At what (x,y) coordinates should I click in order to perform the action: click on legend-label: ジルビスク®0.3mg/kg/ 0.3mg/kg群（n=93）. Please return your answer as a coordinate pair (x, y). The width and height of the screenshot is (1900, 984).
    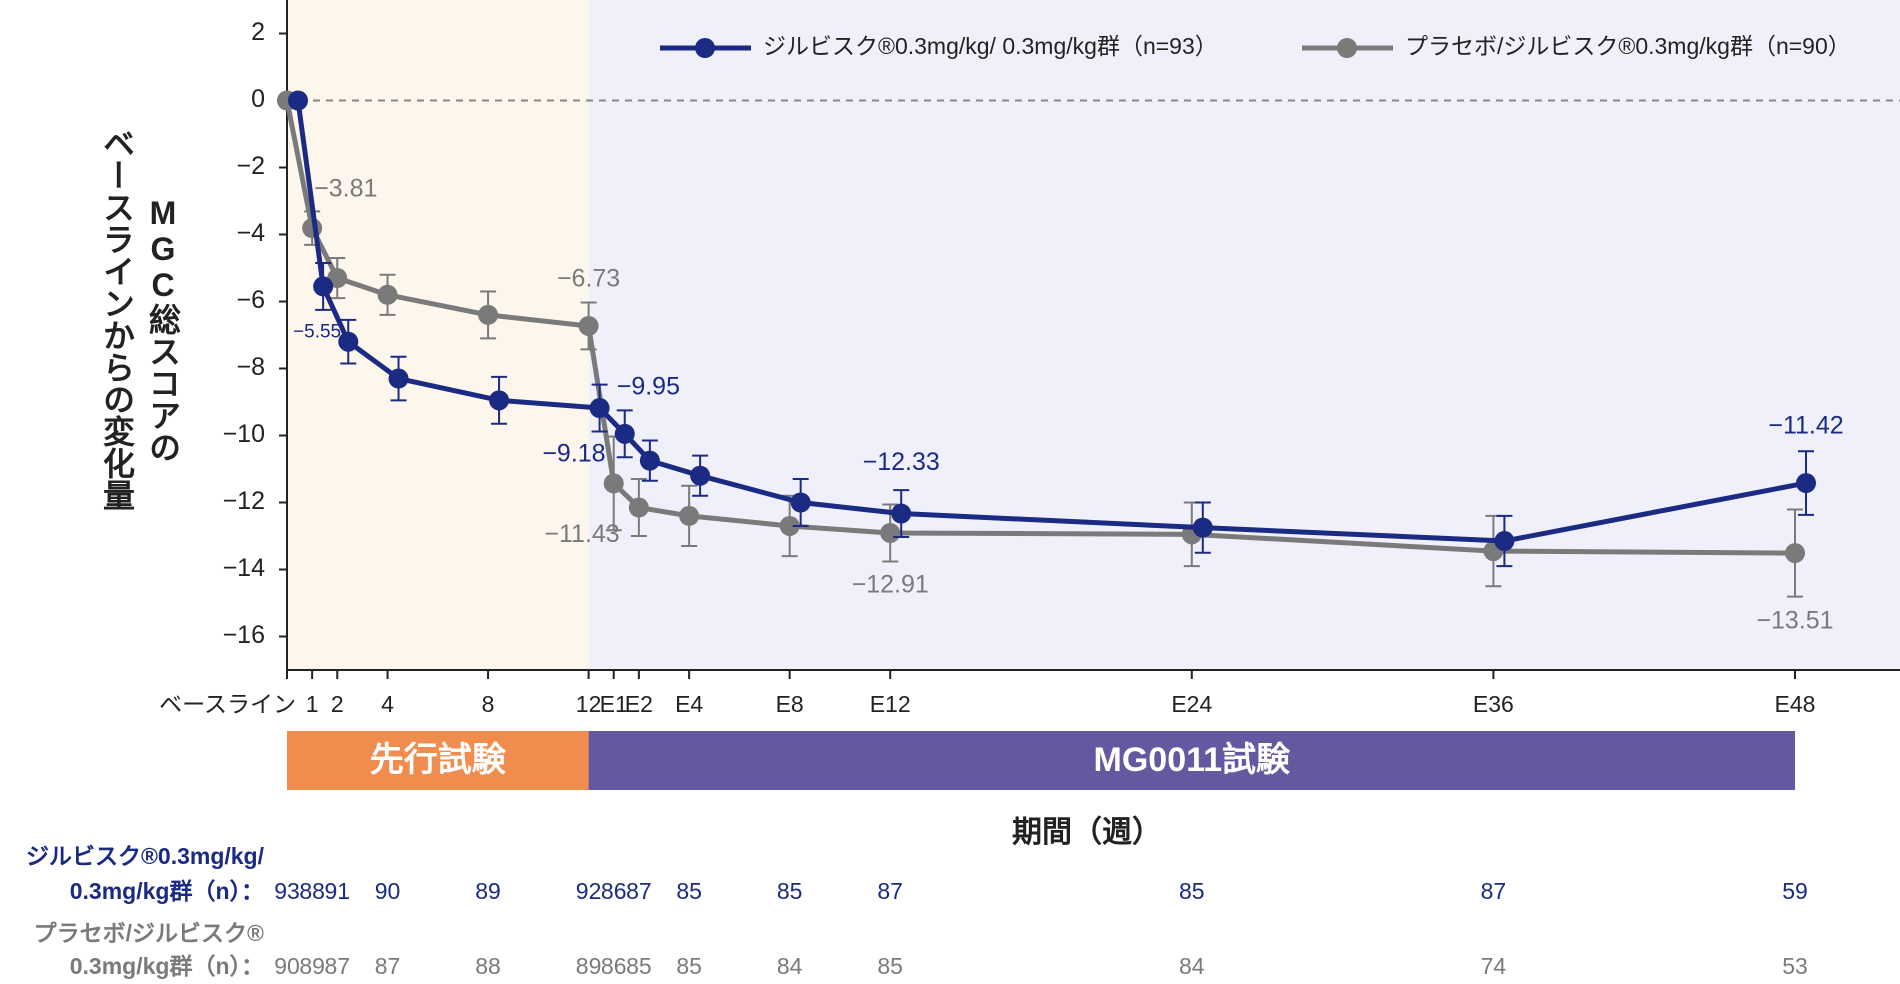
    Looking at the image, I should click on (990, 46).